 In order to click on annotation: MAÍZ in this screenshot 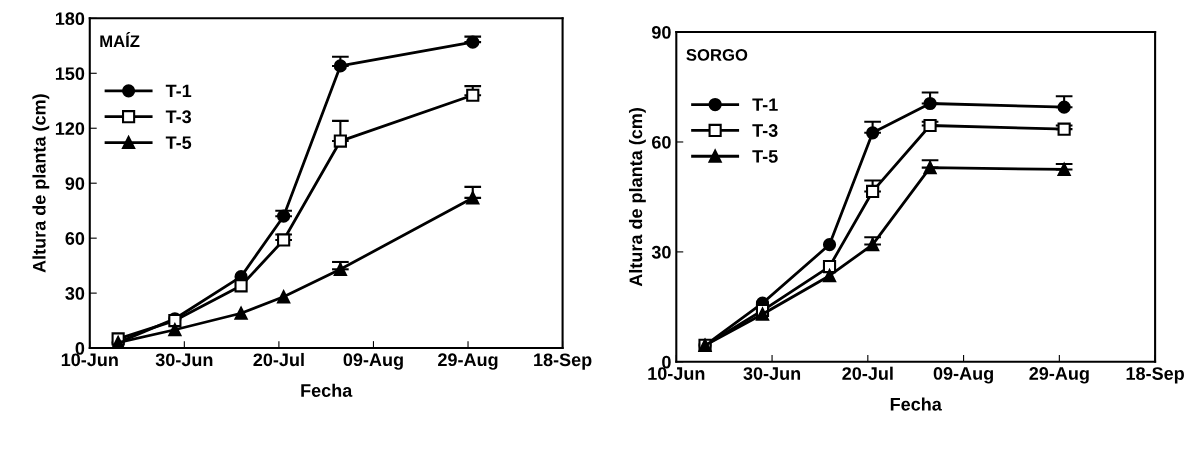, I will do `click(120, 39)`.